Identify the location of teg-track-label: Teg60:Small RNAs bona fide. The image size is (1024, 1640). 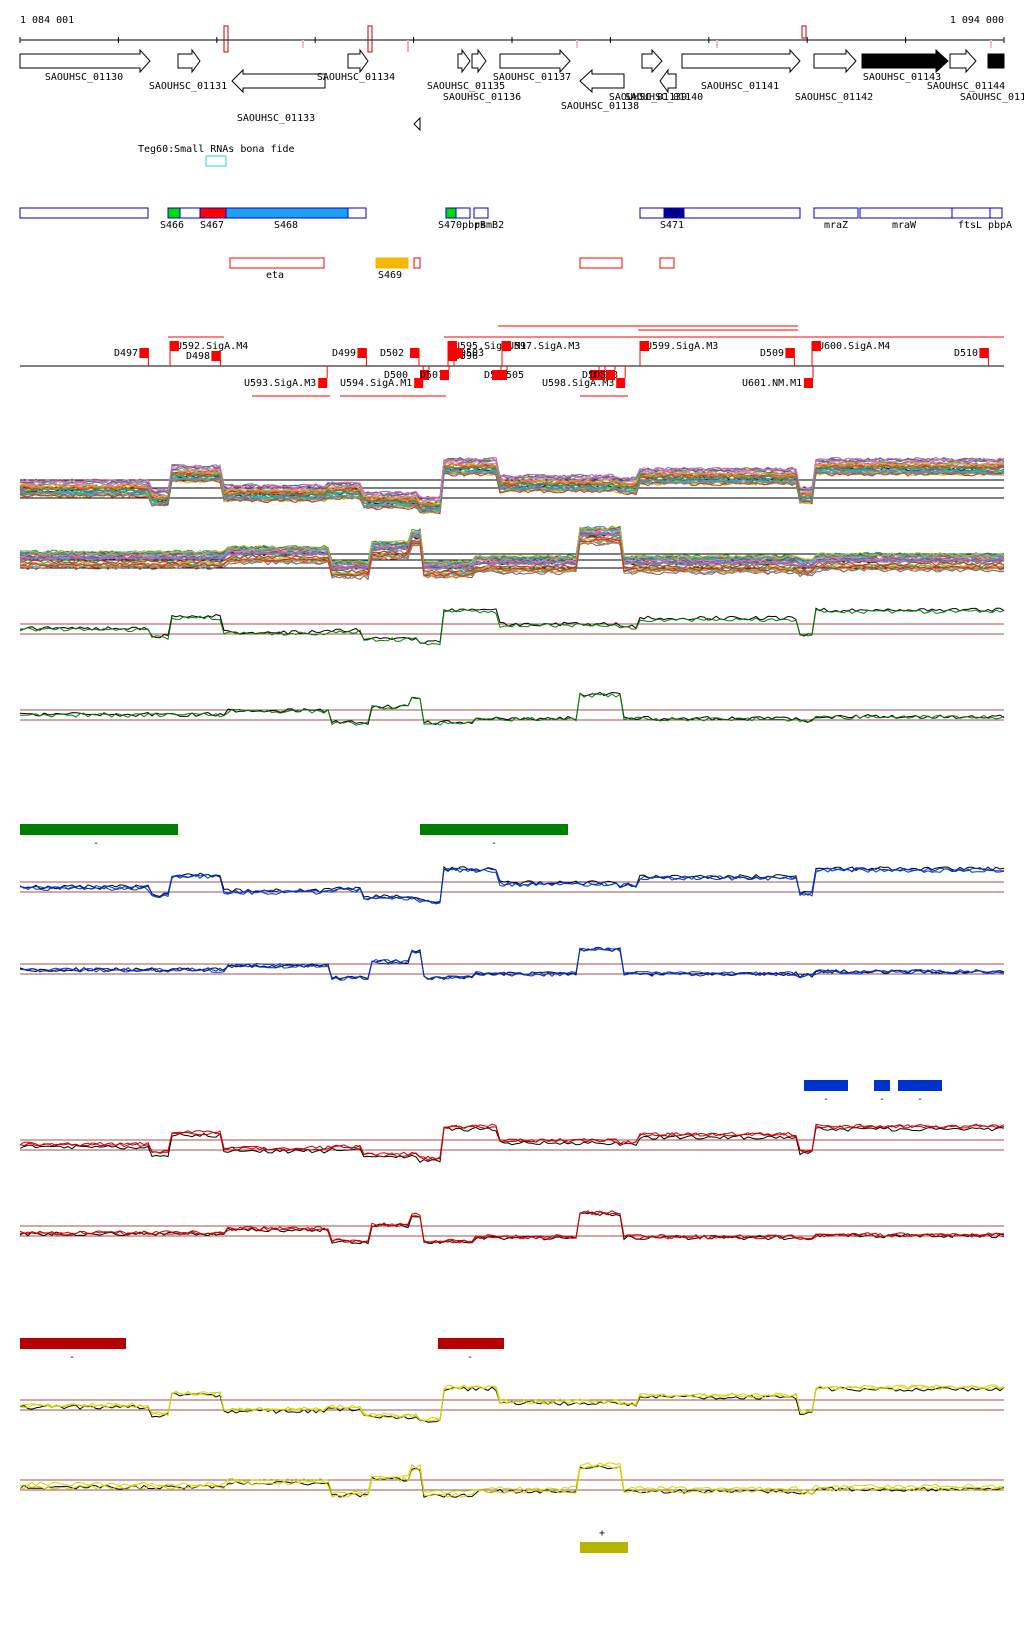
(216, 149).